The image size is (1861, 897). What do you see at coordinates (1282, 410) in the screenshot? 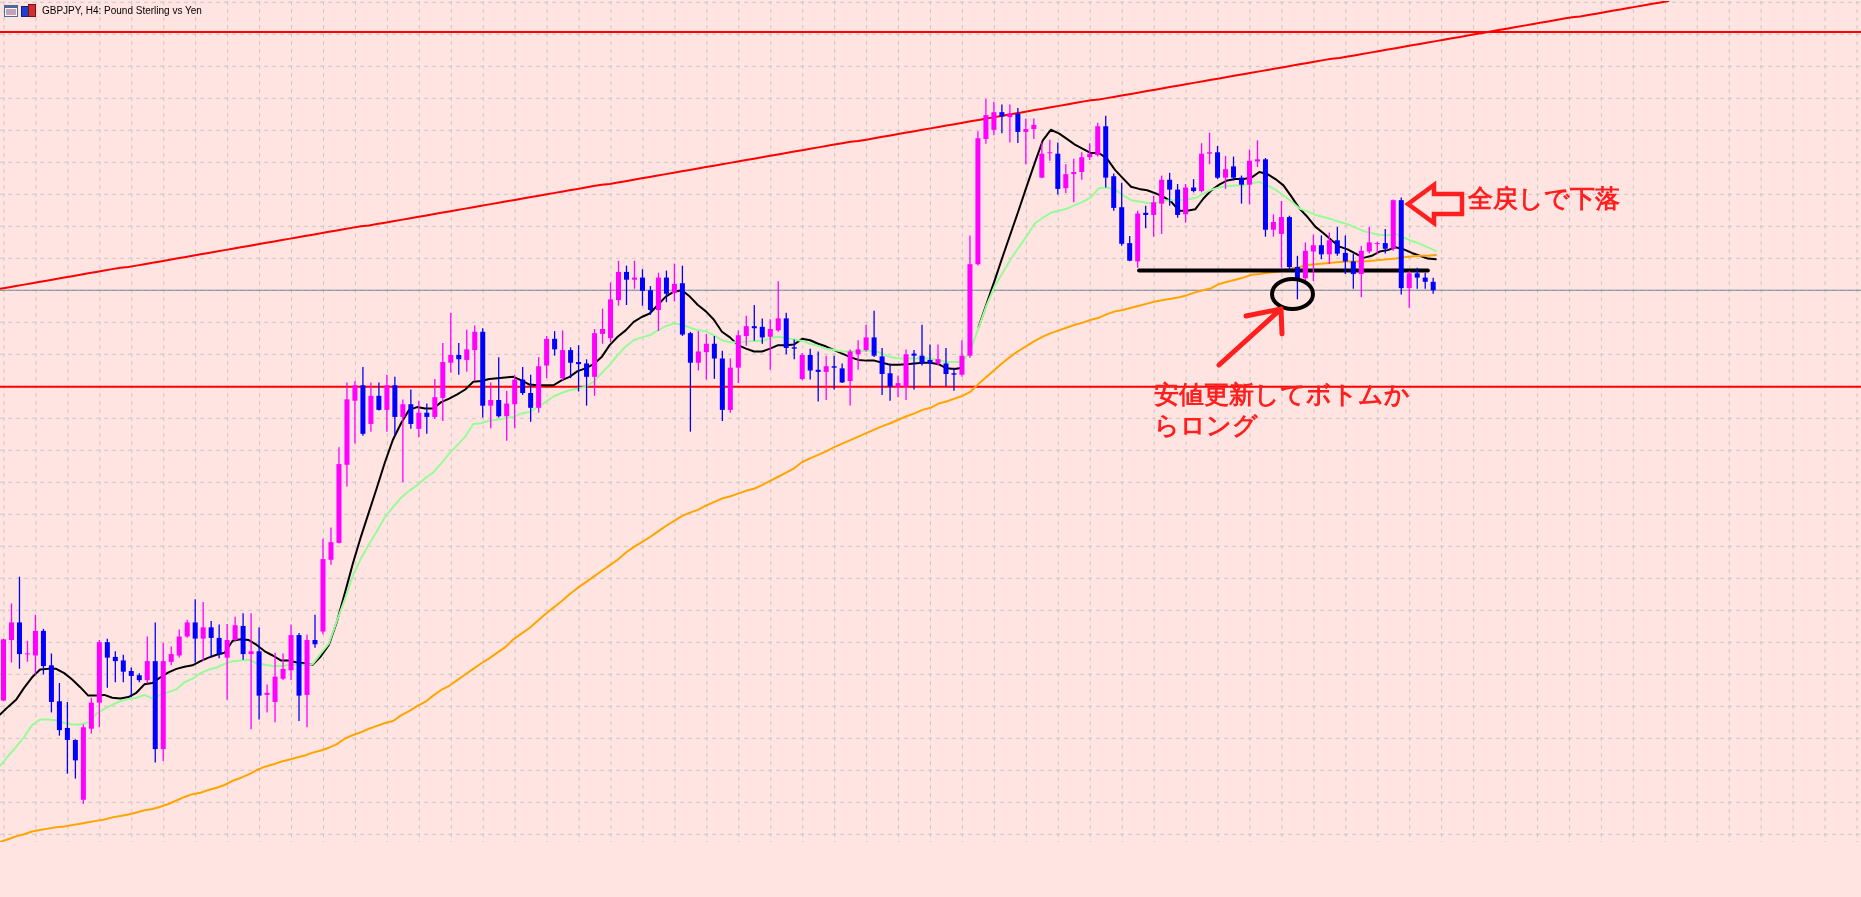
I see `annotation: 安値更新してボトムからロング` at bounding box center [1282, 410].